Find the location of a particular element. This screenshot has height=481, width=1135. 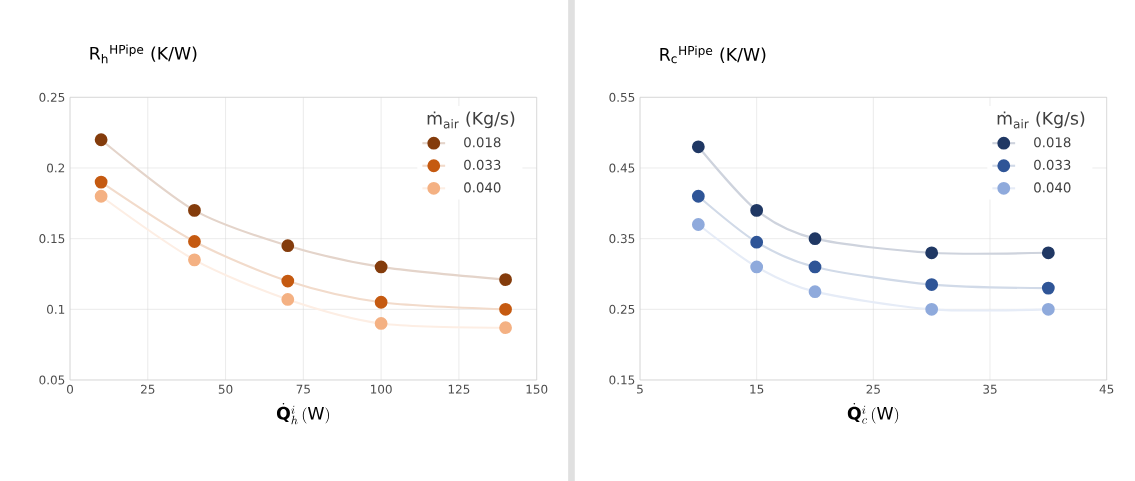

x-tick-label: 0 is located at coordinates (70, 389).